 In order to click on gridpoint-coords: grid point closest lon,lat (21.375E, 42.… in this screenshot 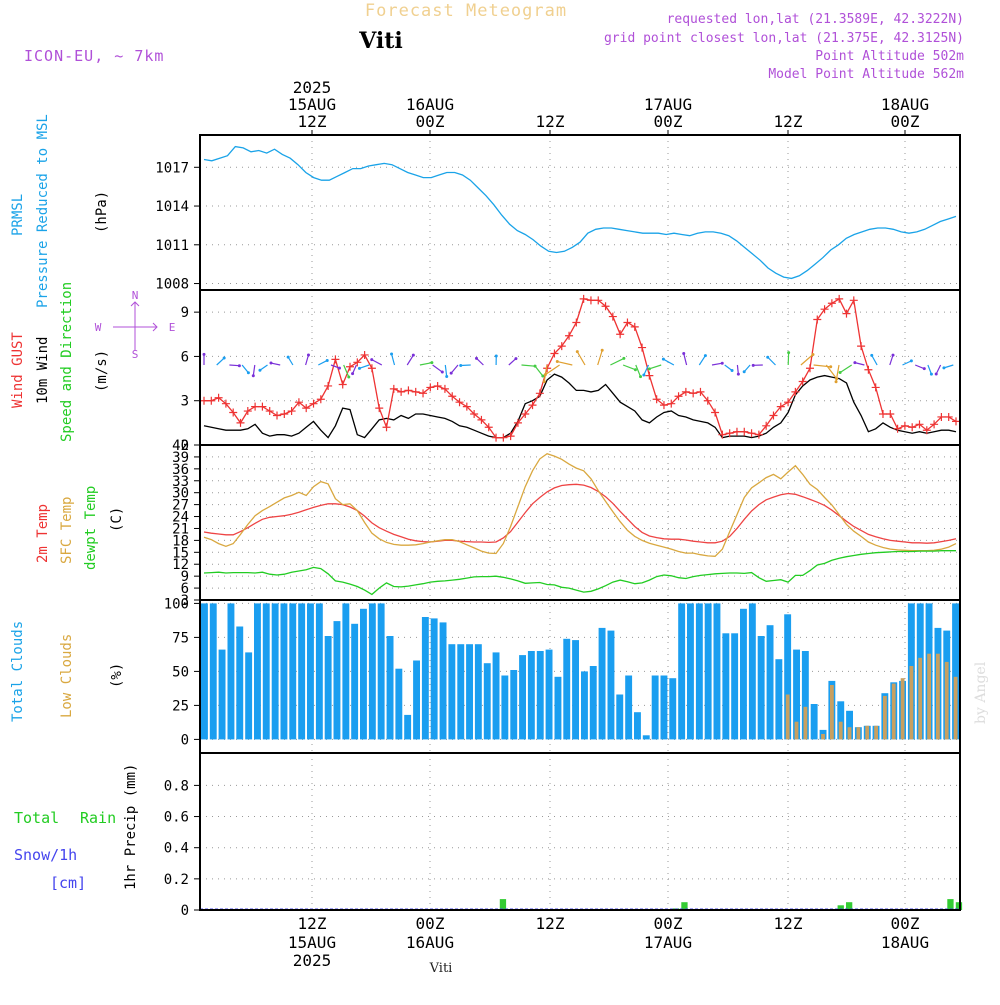, I will do `click(784, 38)`.